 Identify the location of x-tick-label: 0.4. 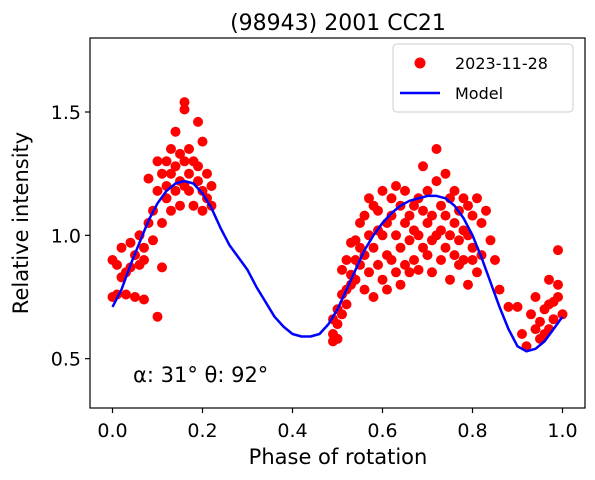
(292, 431).